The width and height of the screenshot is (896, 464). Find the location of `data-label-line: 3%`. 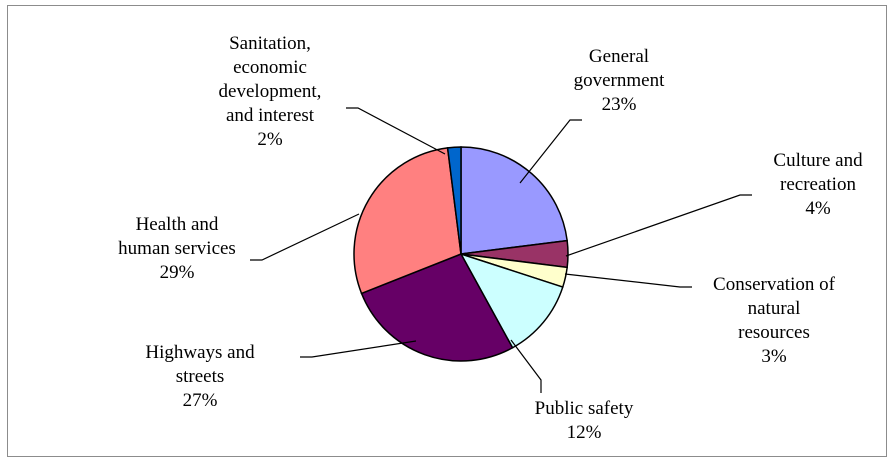

data-label-line: 3% is located at coordinates (774, 356).